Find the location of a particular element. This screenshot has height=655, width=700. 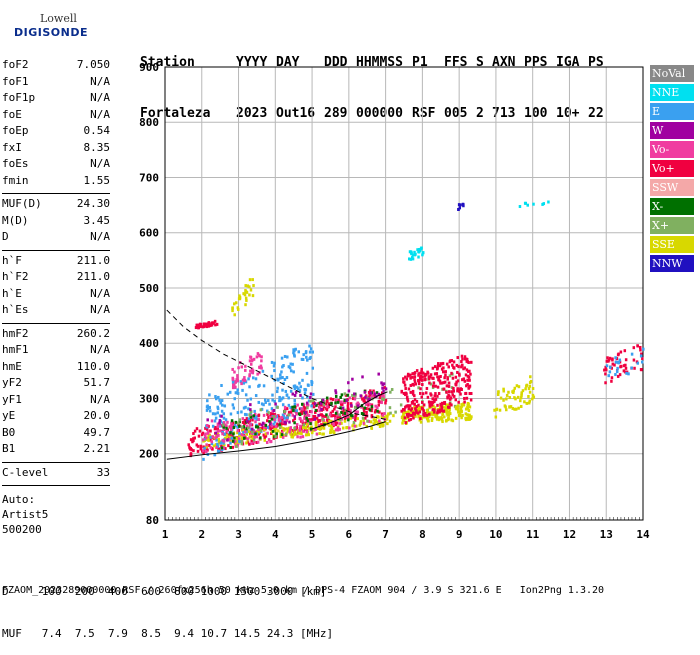

param-value: 7.050 is located at coordinates (93, 64).